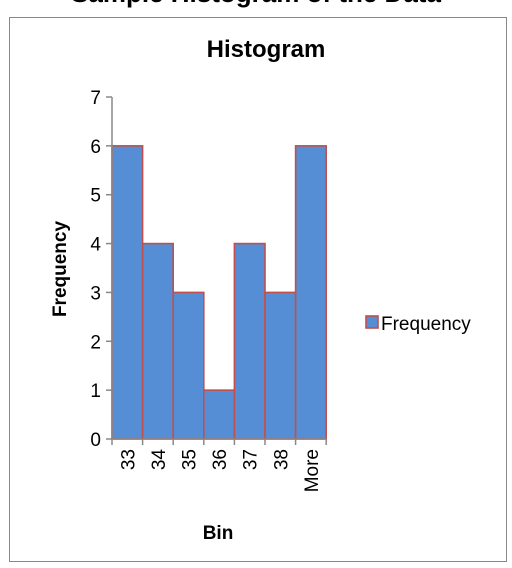  What do you see at coordinates (95, 245) in the screenshot?
I see `y-tick-label: 4` at bounding box center [95, 245].